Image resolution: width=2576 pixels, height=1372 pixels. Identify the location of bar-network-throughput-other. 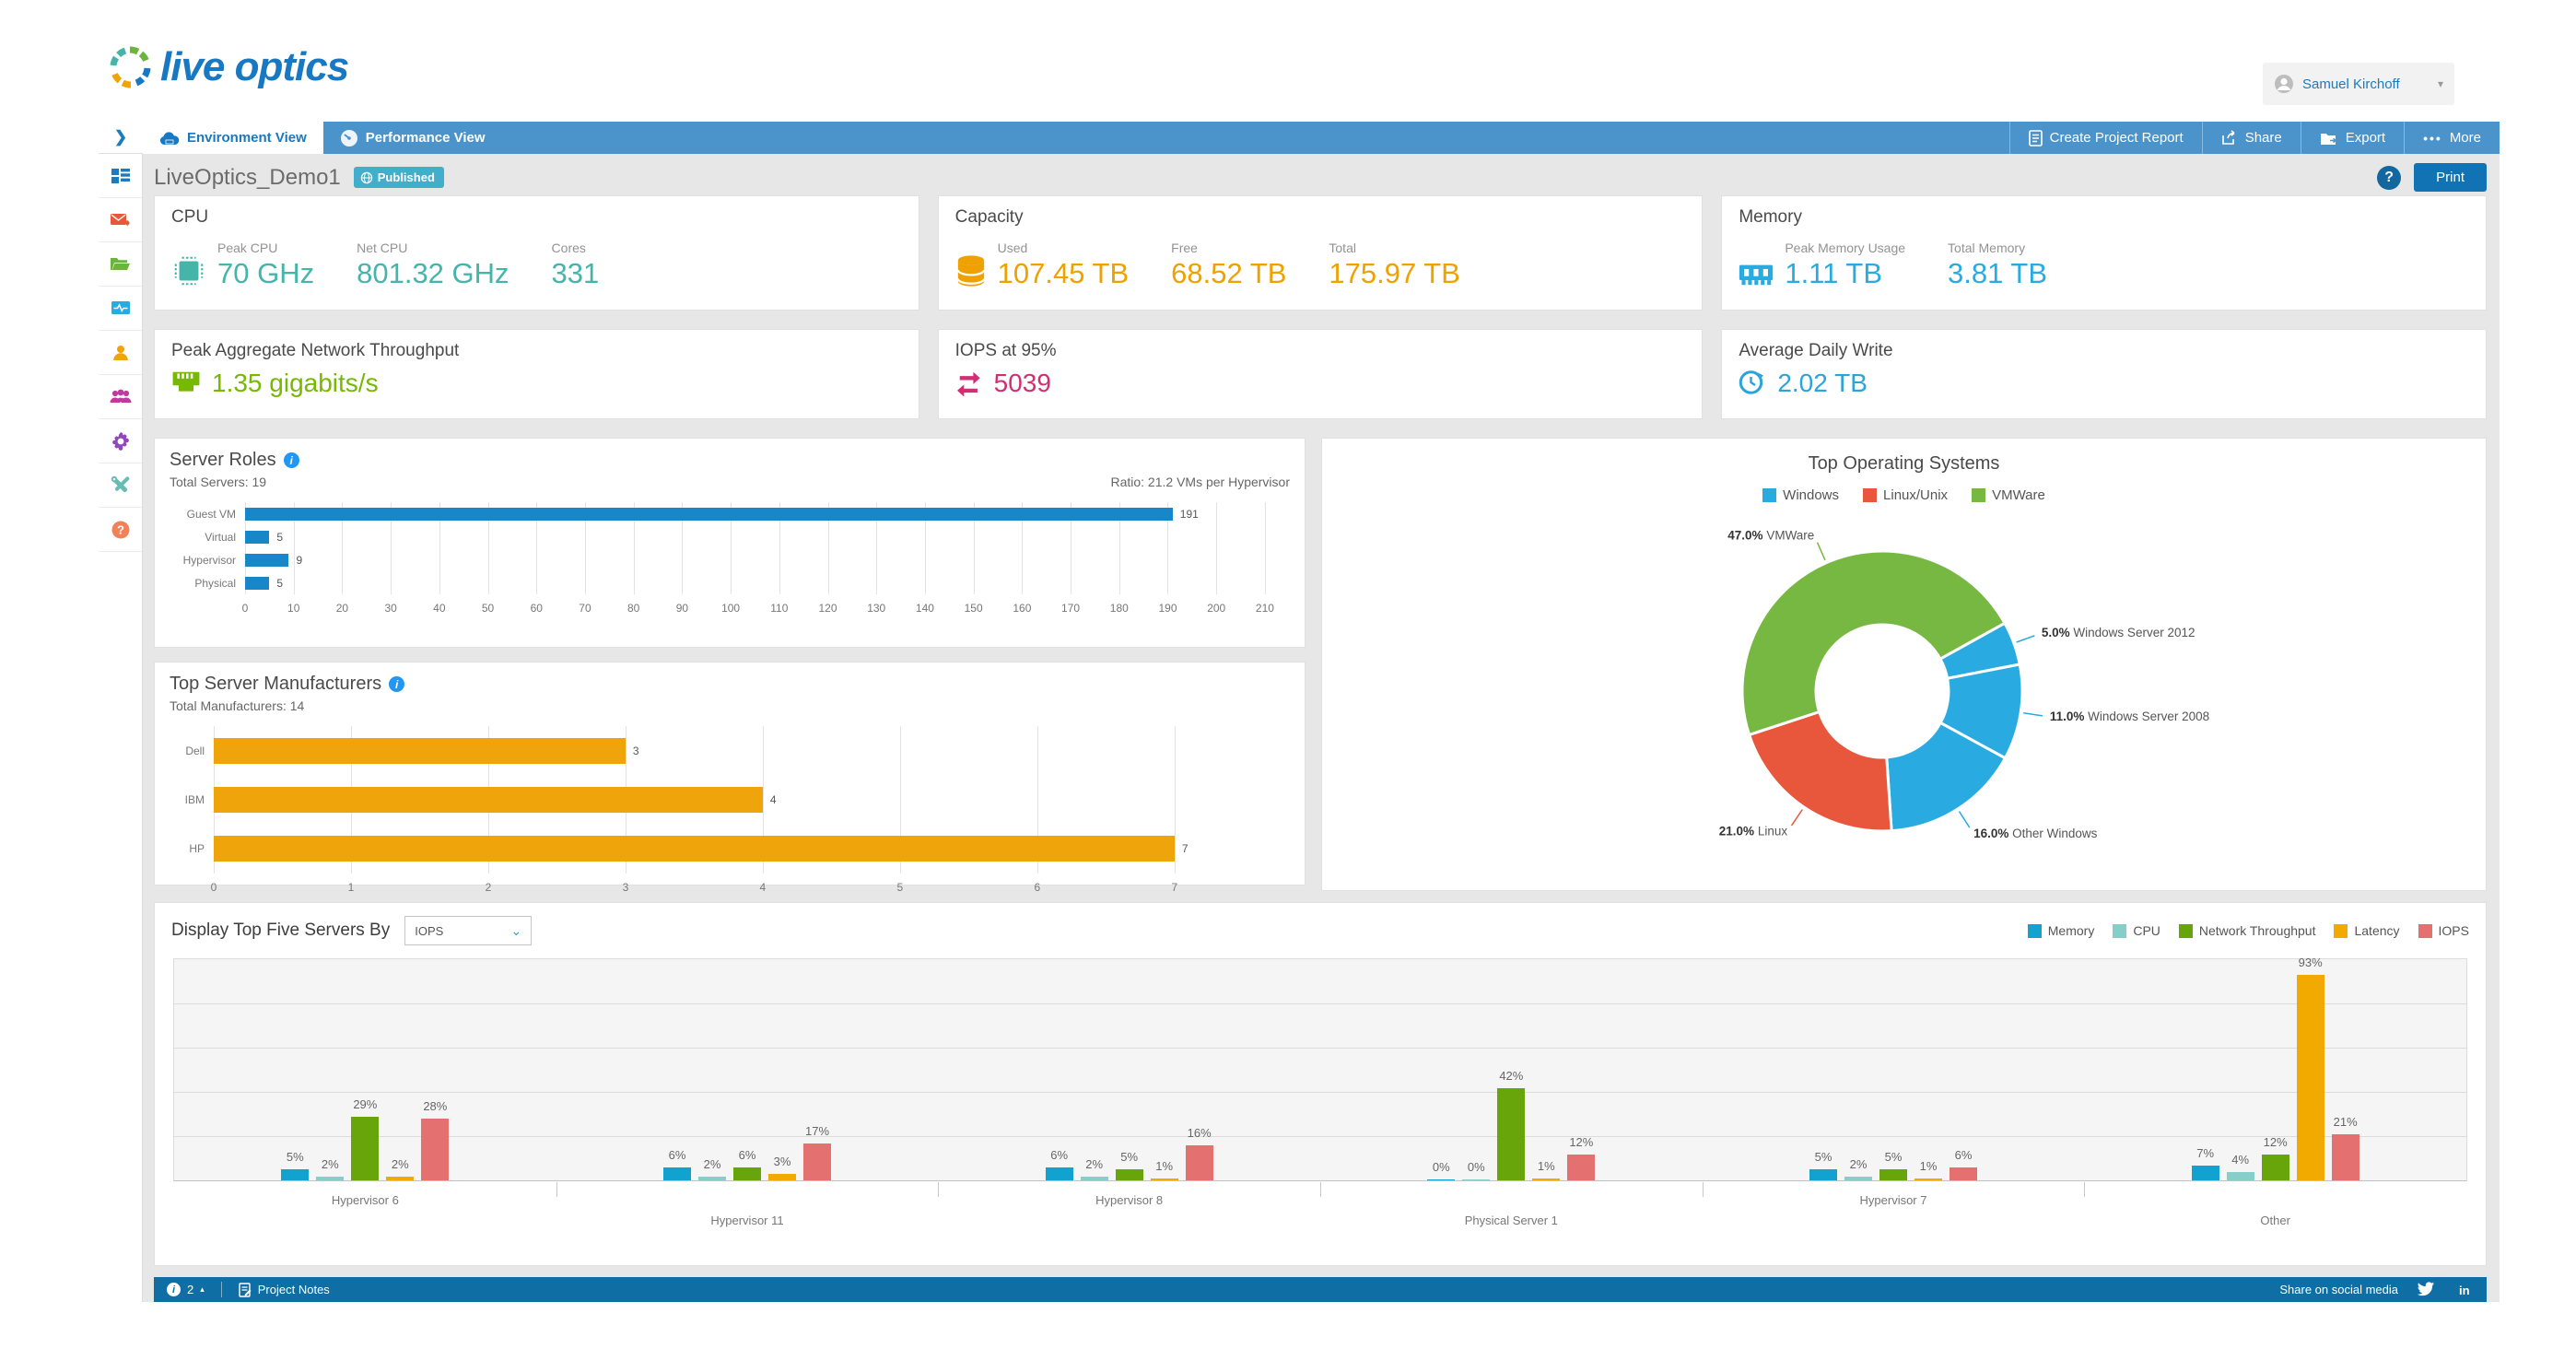
(2275, 1167).